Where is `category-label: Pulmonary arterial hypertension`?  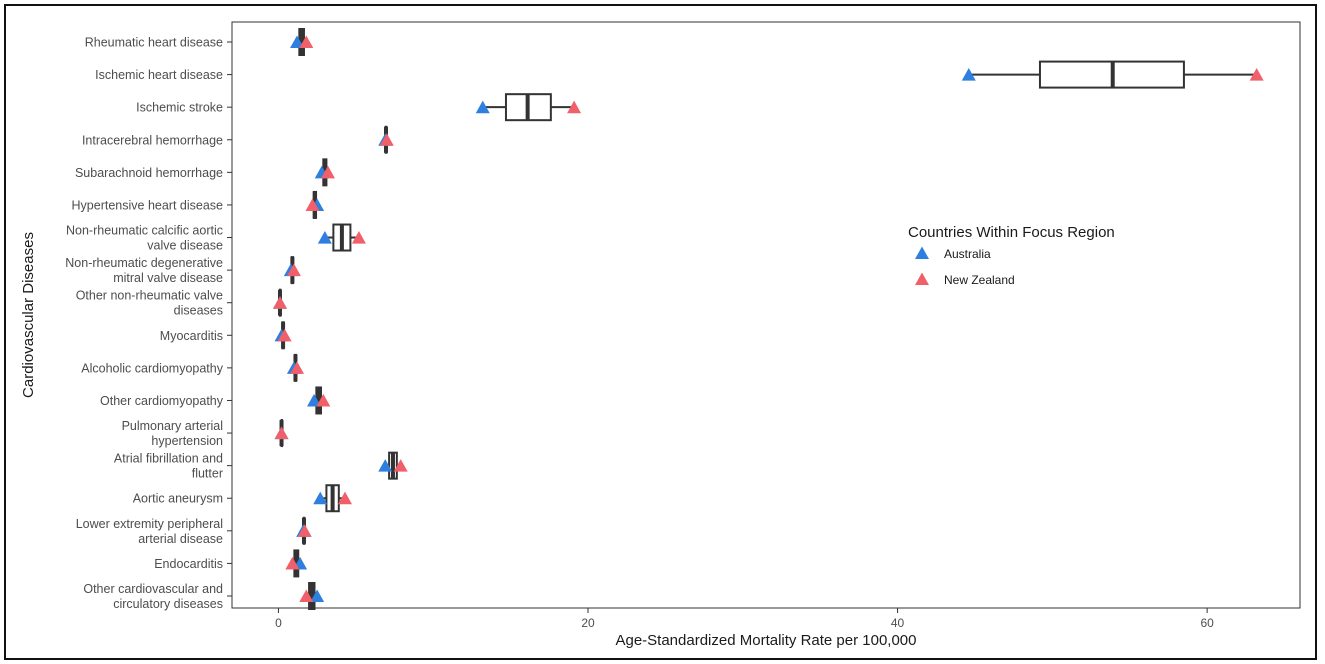
category-label: Pulmonary arterial hypertension is located at coordinates (172, 433).